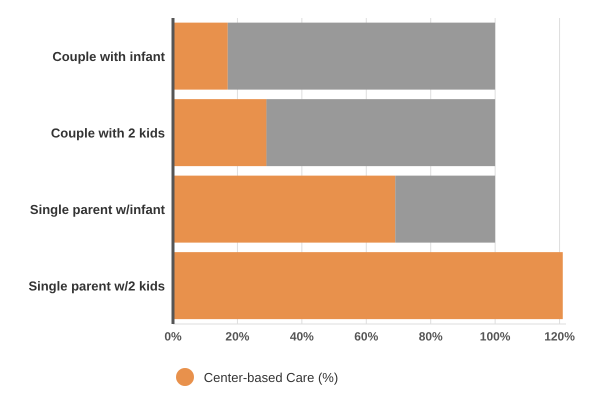 This screenshot has width=597, height=405. What do you see at coordinates (495, 337) in the screenshot?
I see `x-tick-label: 100%` at bounding box center [495, 337].